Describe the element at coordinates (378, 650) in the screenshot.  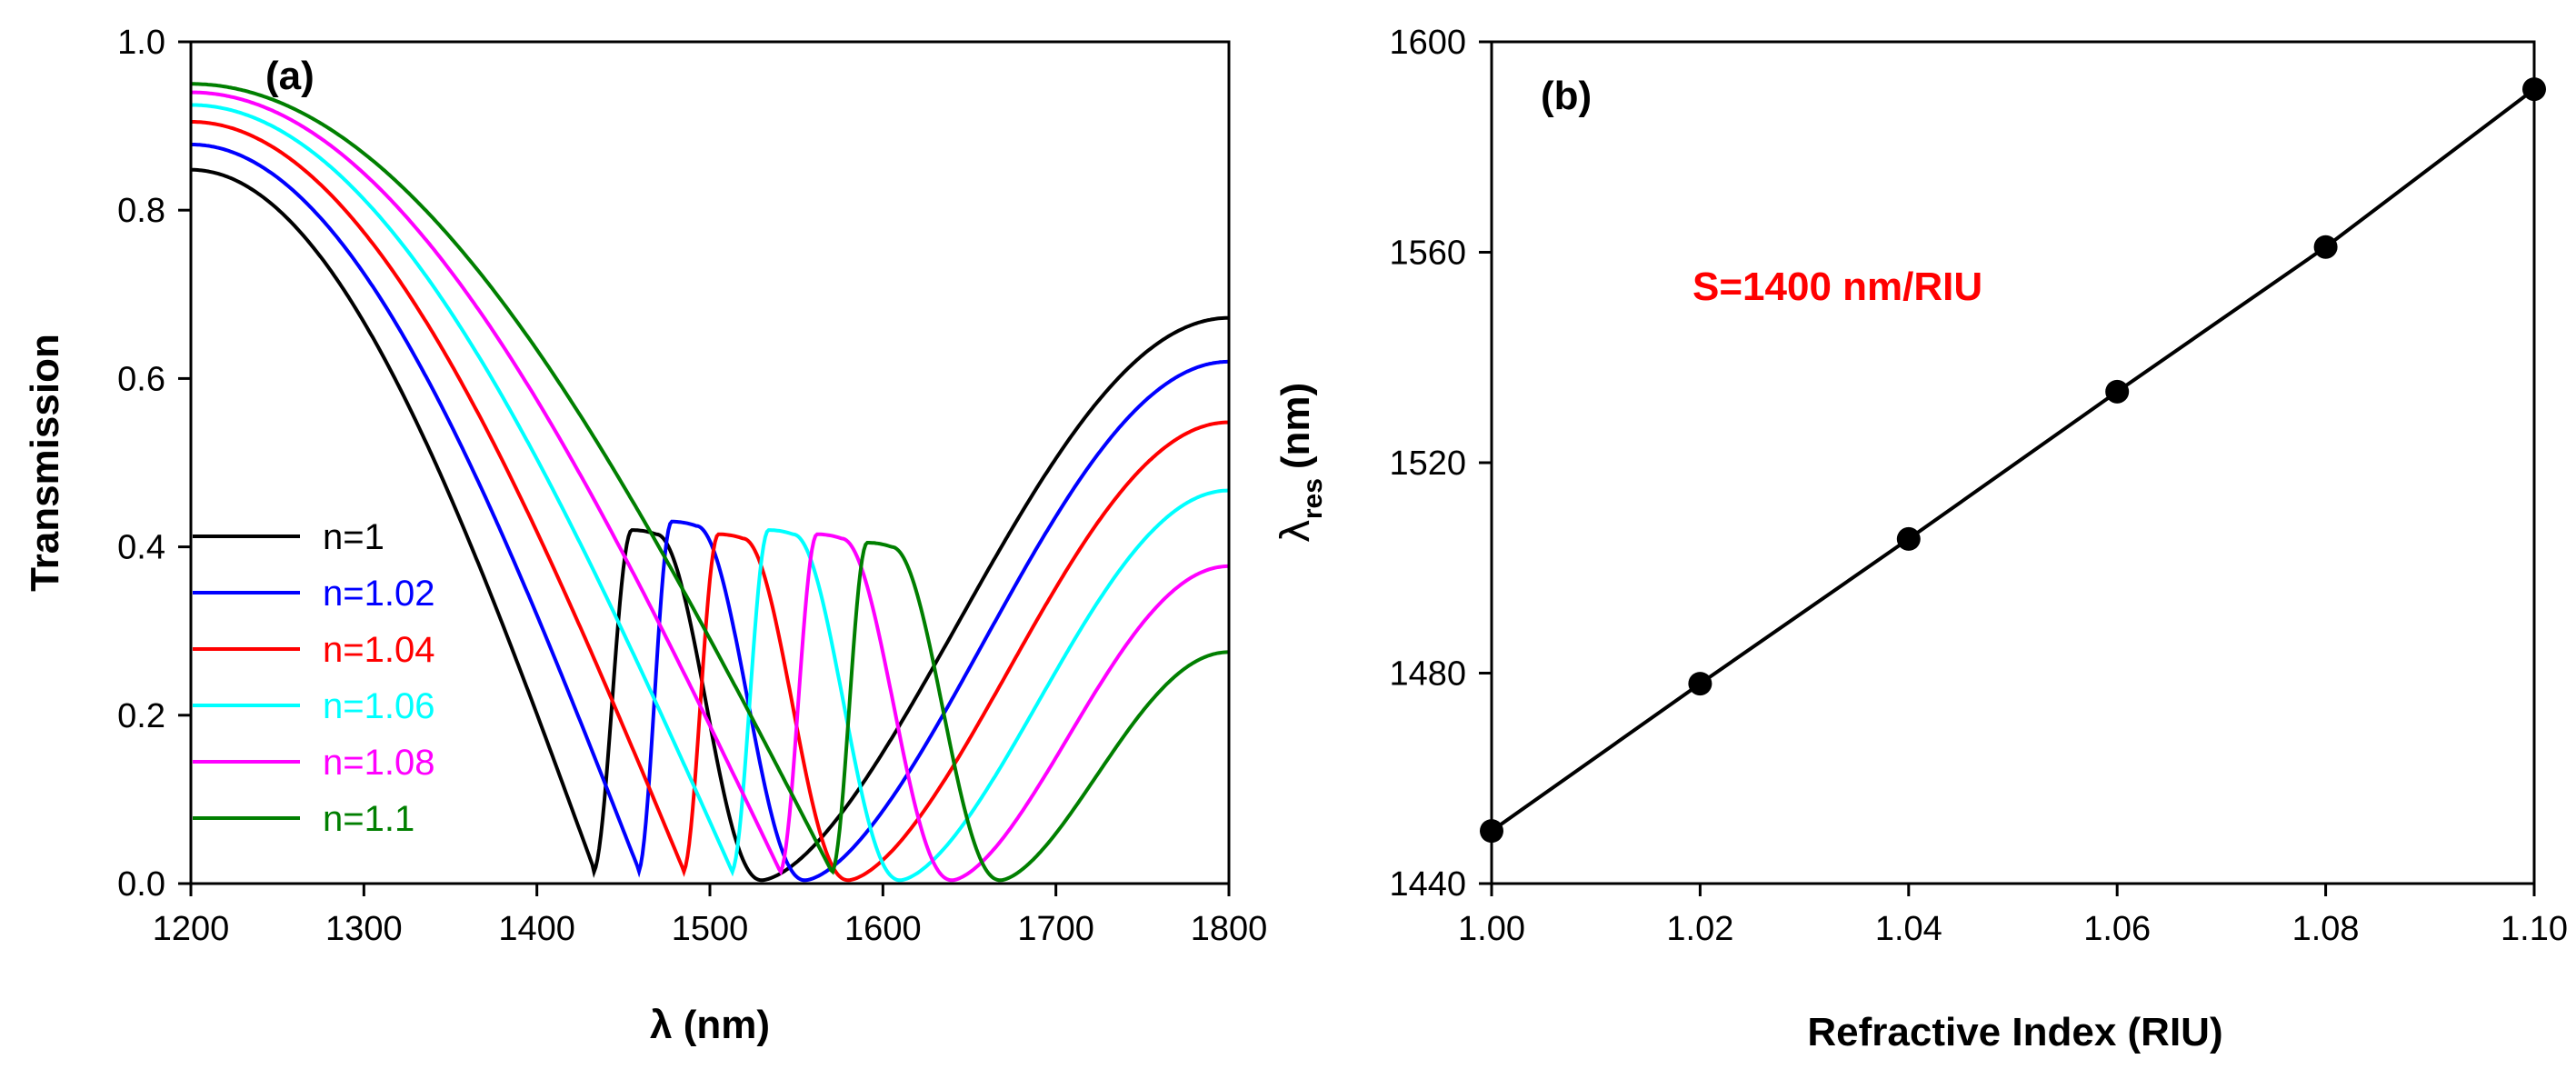
I see `legend-label: n=1.04` at that location.